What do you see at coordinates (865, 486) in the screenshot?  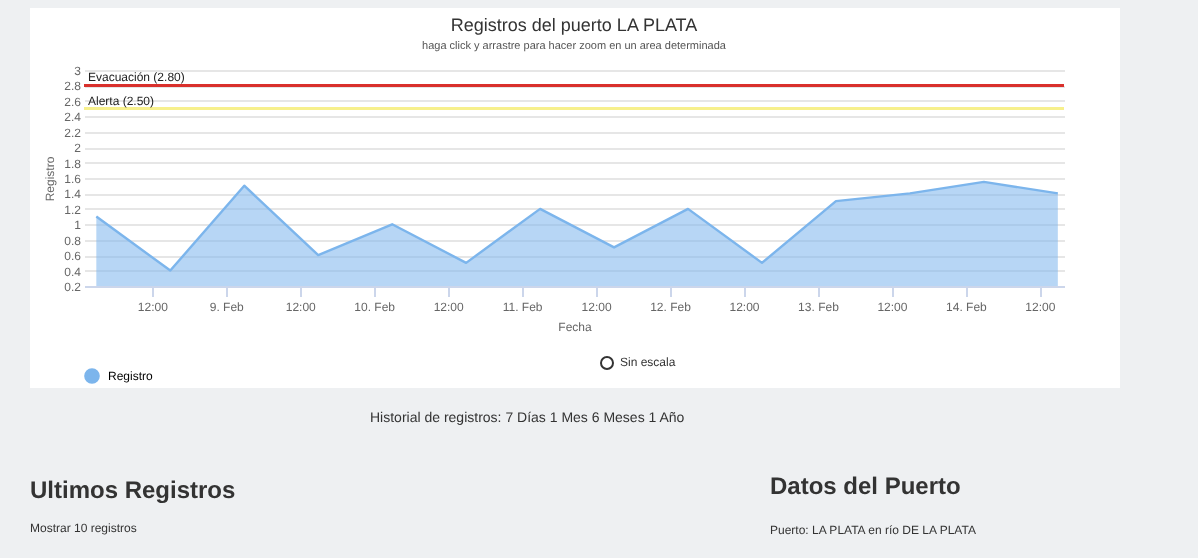 I see `text: Datos del Puerto` at bounding box center [865, 486].